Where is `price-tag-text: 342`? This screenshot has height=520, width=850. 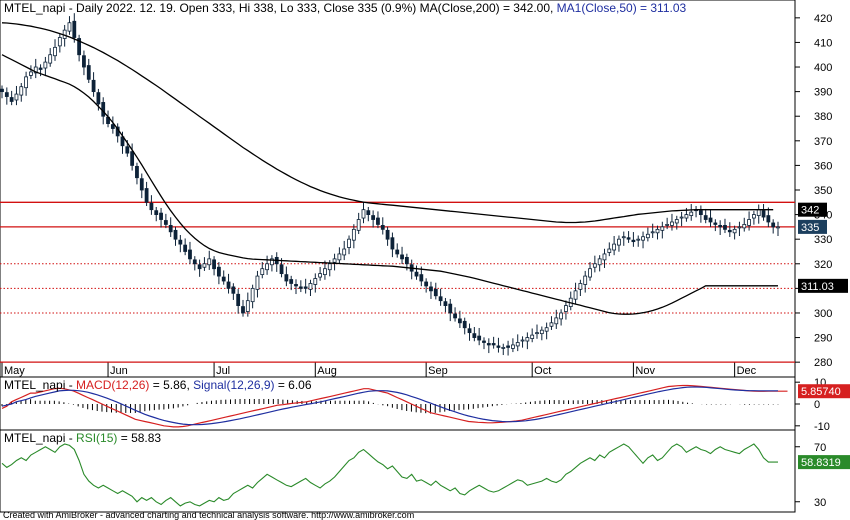
price-tag-text: 342 is located at coordinates (810, 211).